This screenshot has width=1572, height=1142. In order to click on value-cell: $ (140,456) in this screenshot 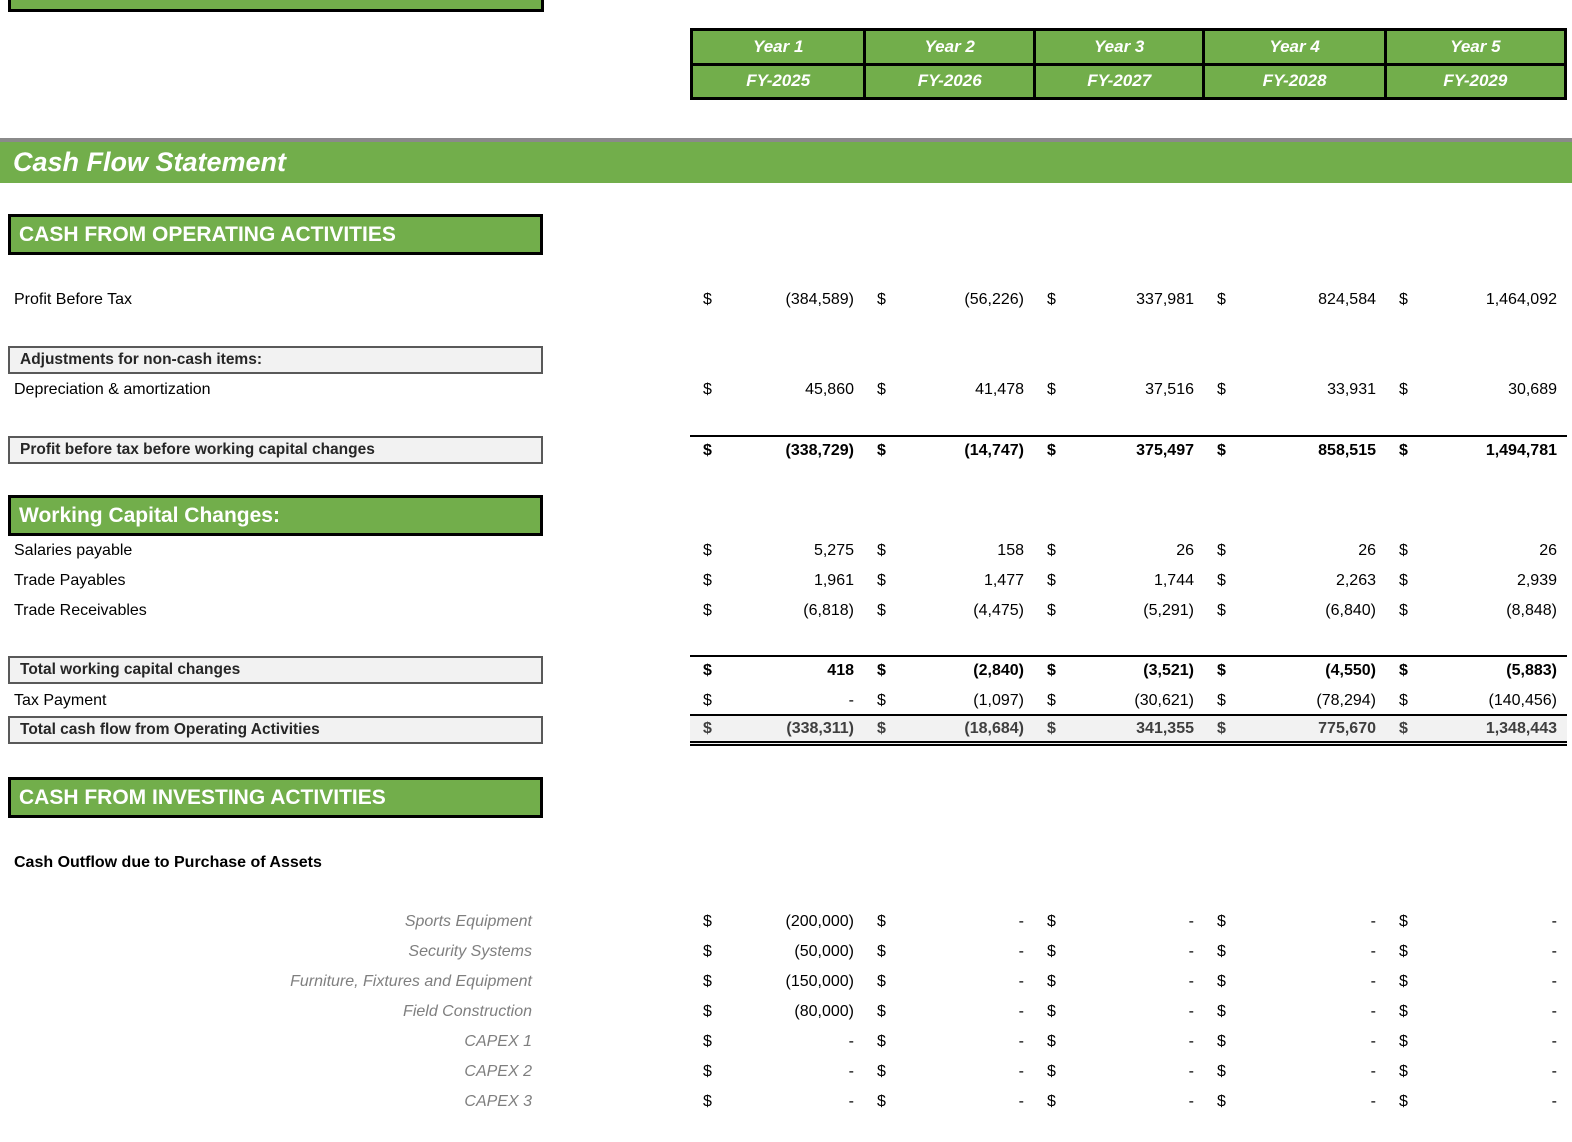, I will do `click(1476, 701)`.